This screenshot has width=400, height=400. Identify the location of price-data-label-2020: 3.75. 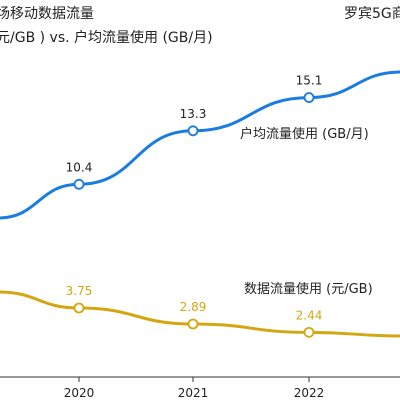
(79, 291).